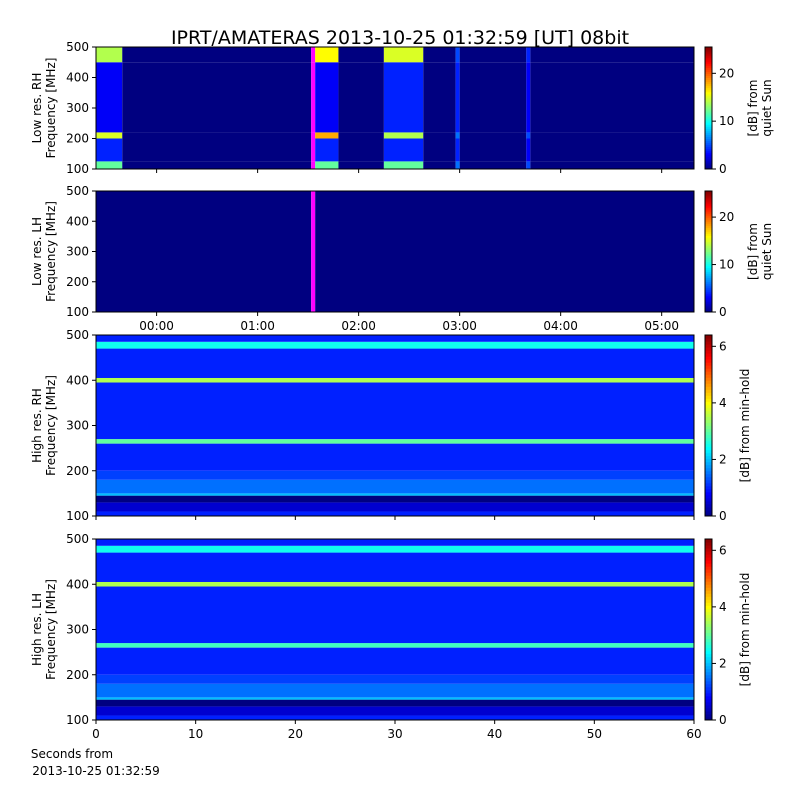 This screenshot has width=800, height=800. What do you see at coordinates (708, 251) in the screenshot?
I see `colorbar-frame` at bounding box center [708, 251].